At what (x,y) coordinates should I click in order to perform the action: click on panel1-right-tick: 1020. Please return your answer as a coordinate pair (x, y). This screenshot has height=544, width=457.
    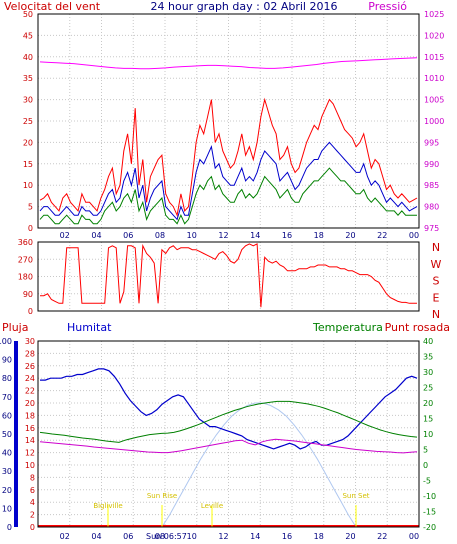
    Looking at the image, I should click on (434, 35).